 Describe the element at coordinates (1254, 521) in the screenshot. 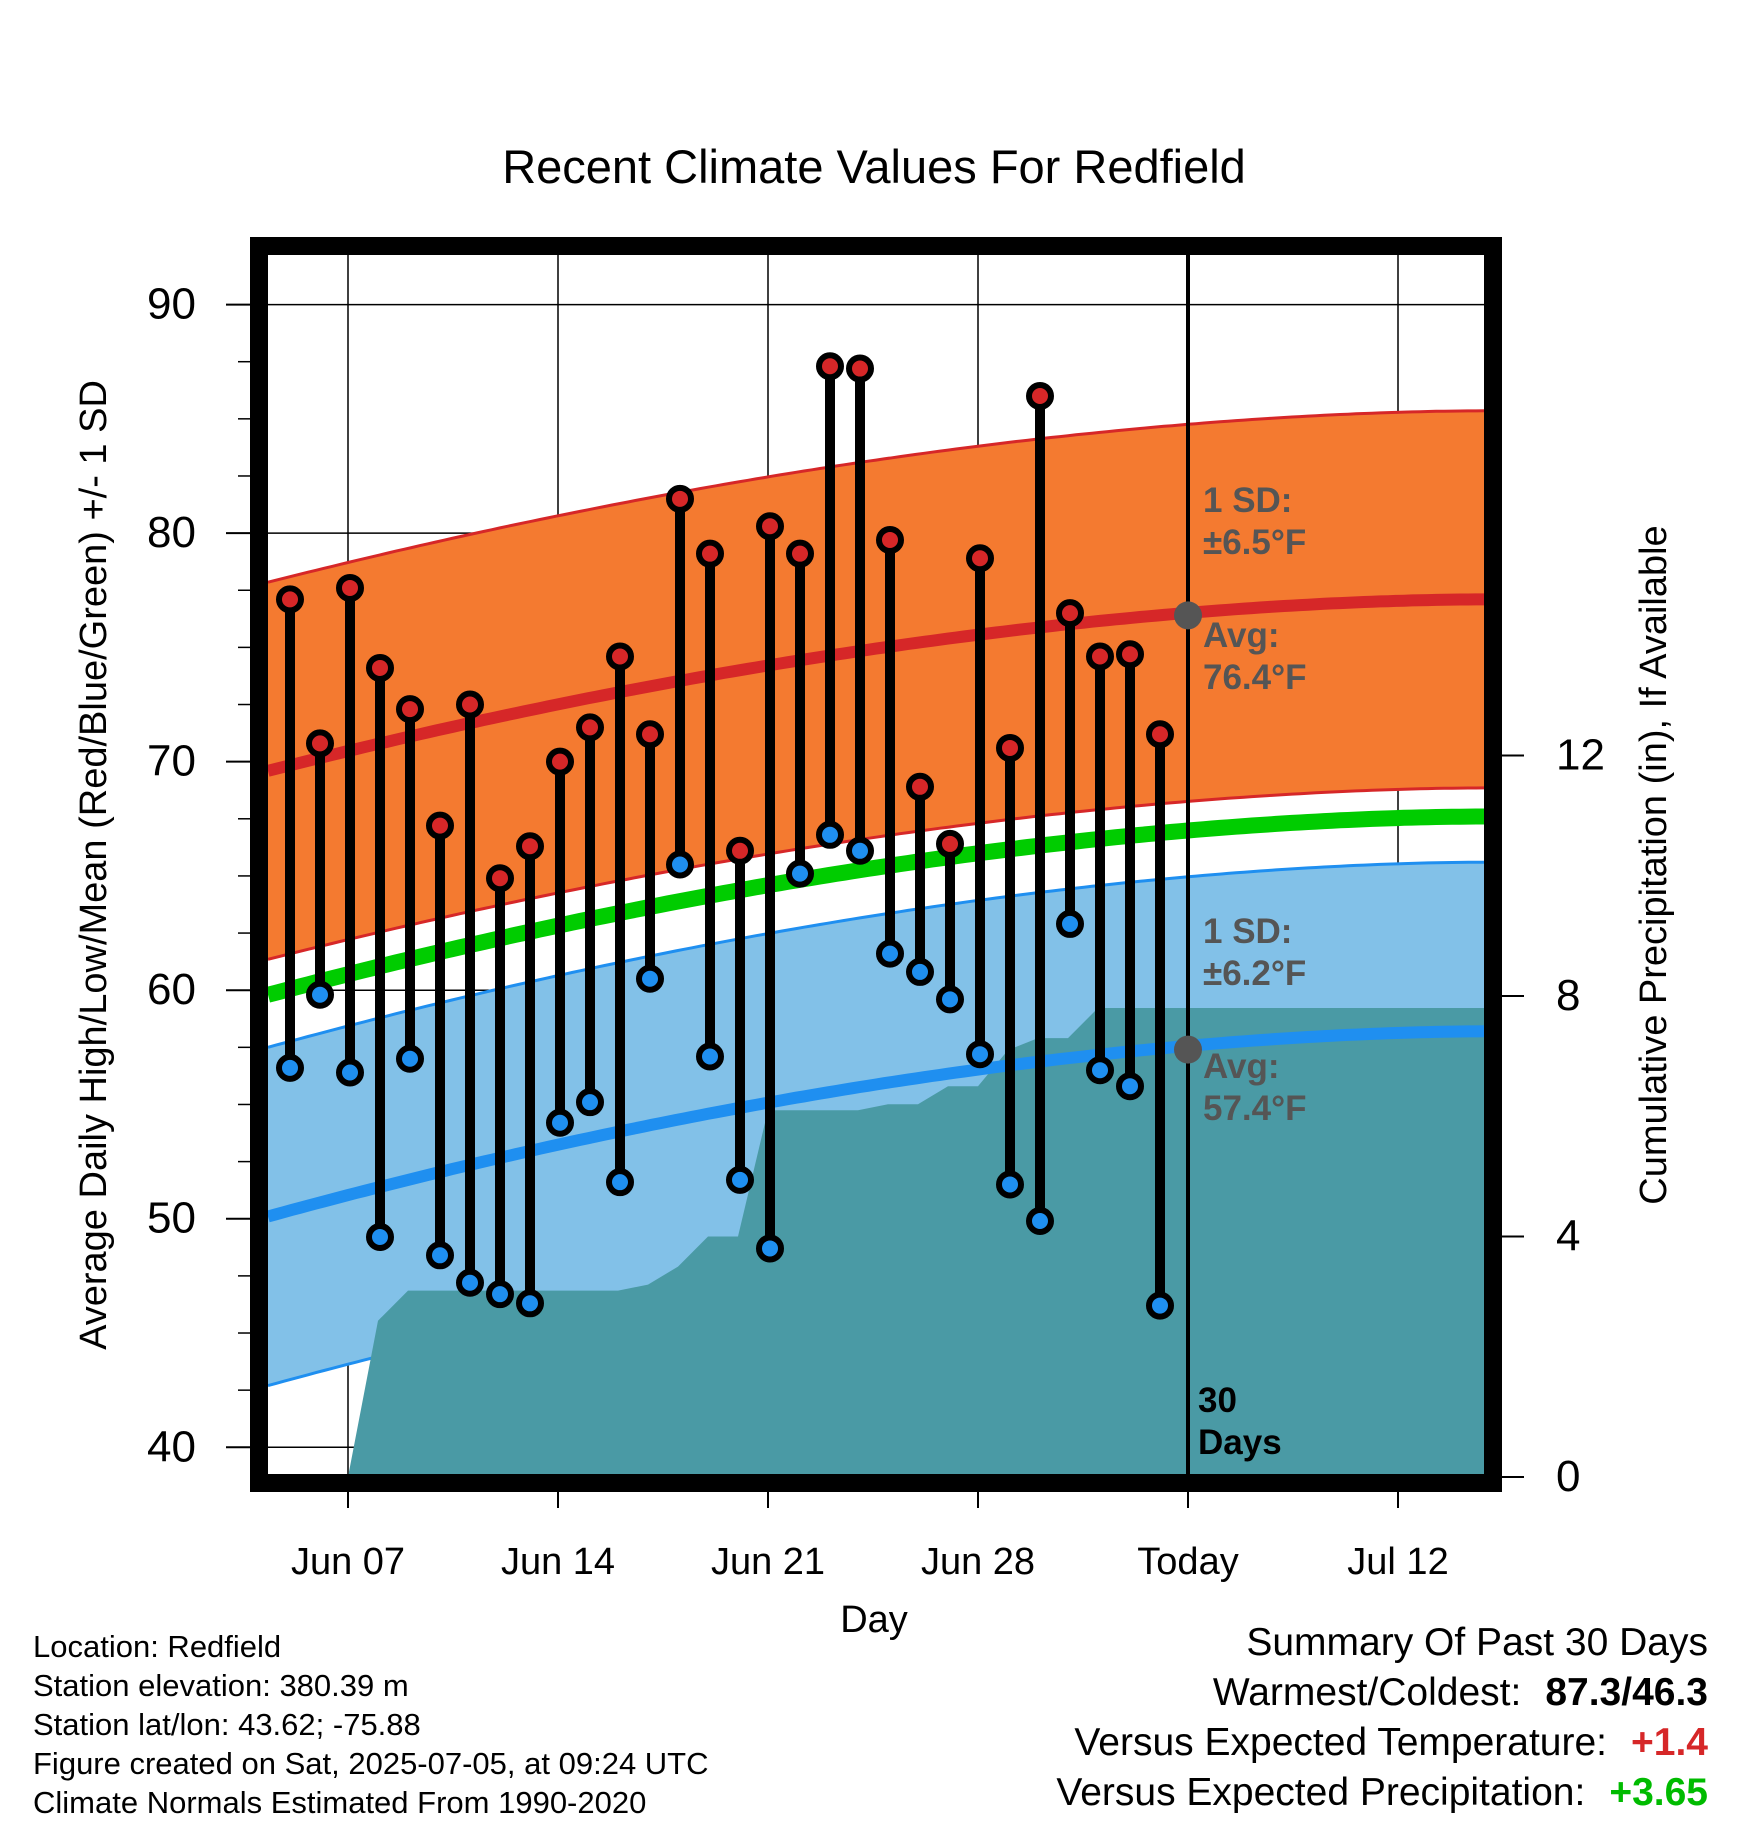

I see `high-sd-label: 1 SD: ±6.5°F` at that location.